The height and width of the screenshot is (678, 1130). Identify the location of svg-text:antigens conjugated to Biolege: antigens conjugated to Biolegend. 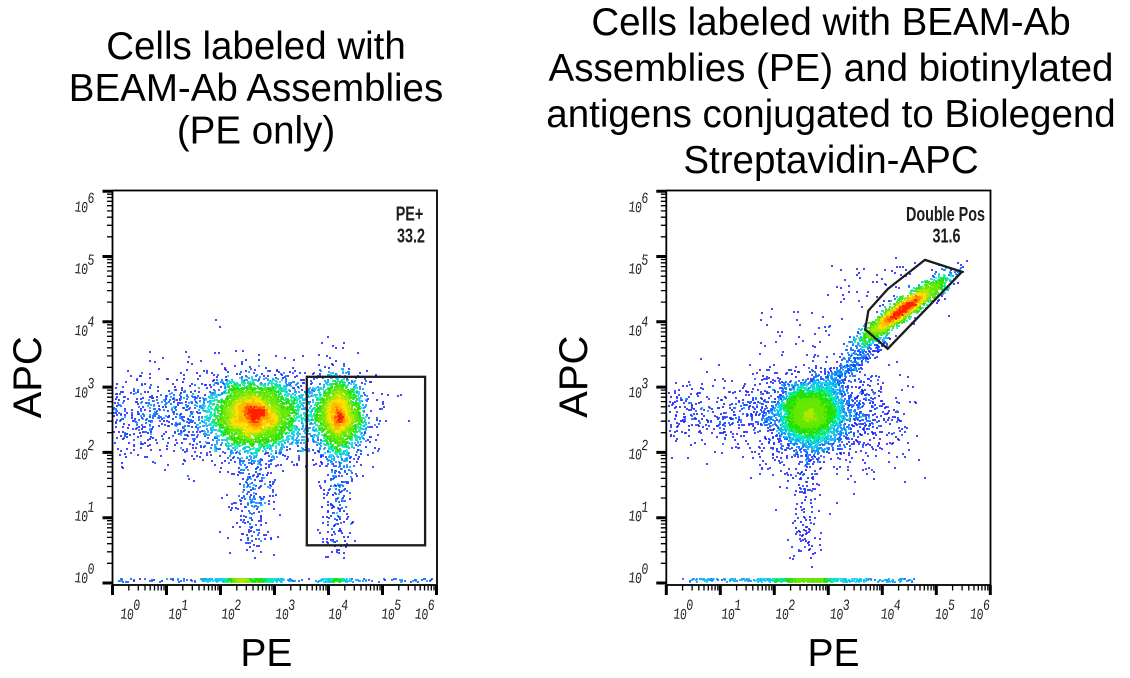
(830, 114).